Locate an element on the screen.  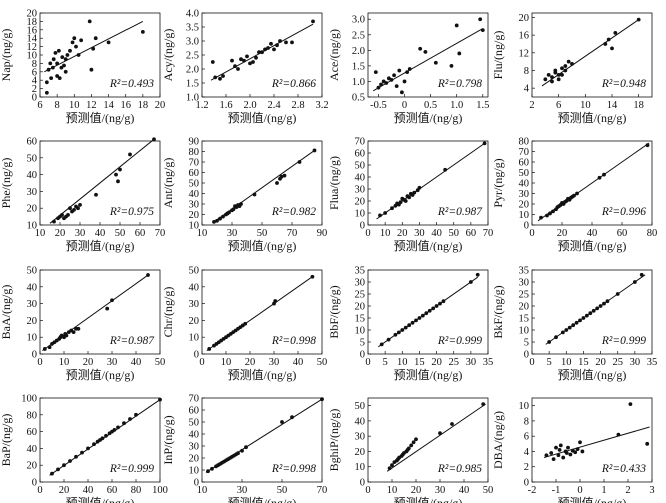
r-squared-label: R²=0.996 is located at coordinates (623, 212).